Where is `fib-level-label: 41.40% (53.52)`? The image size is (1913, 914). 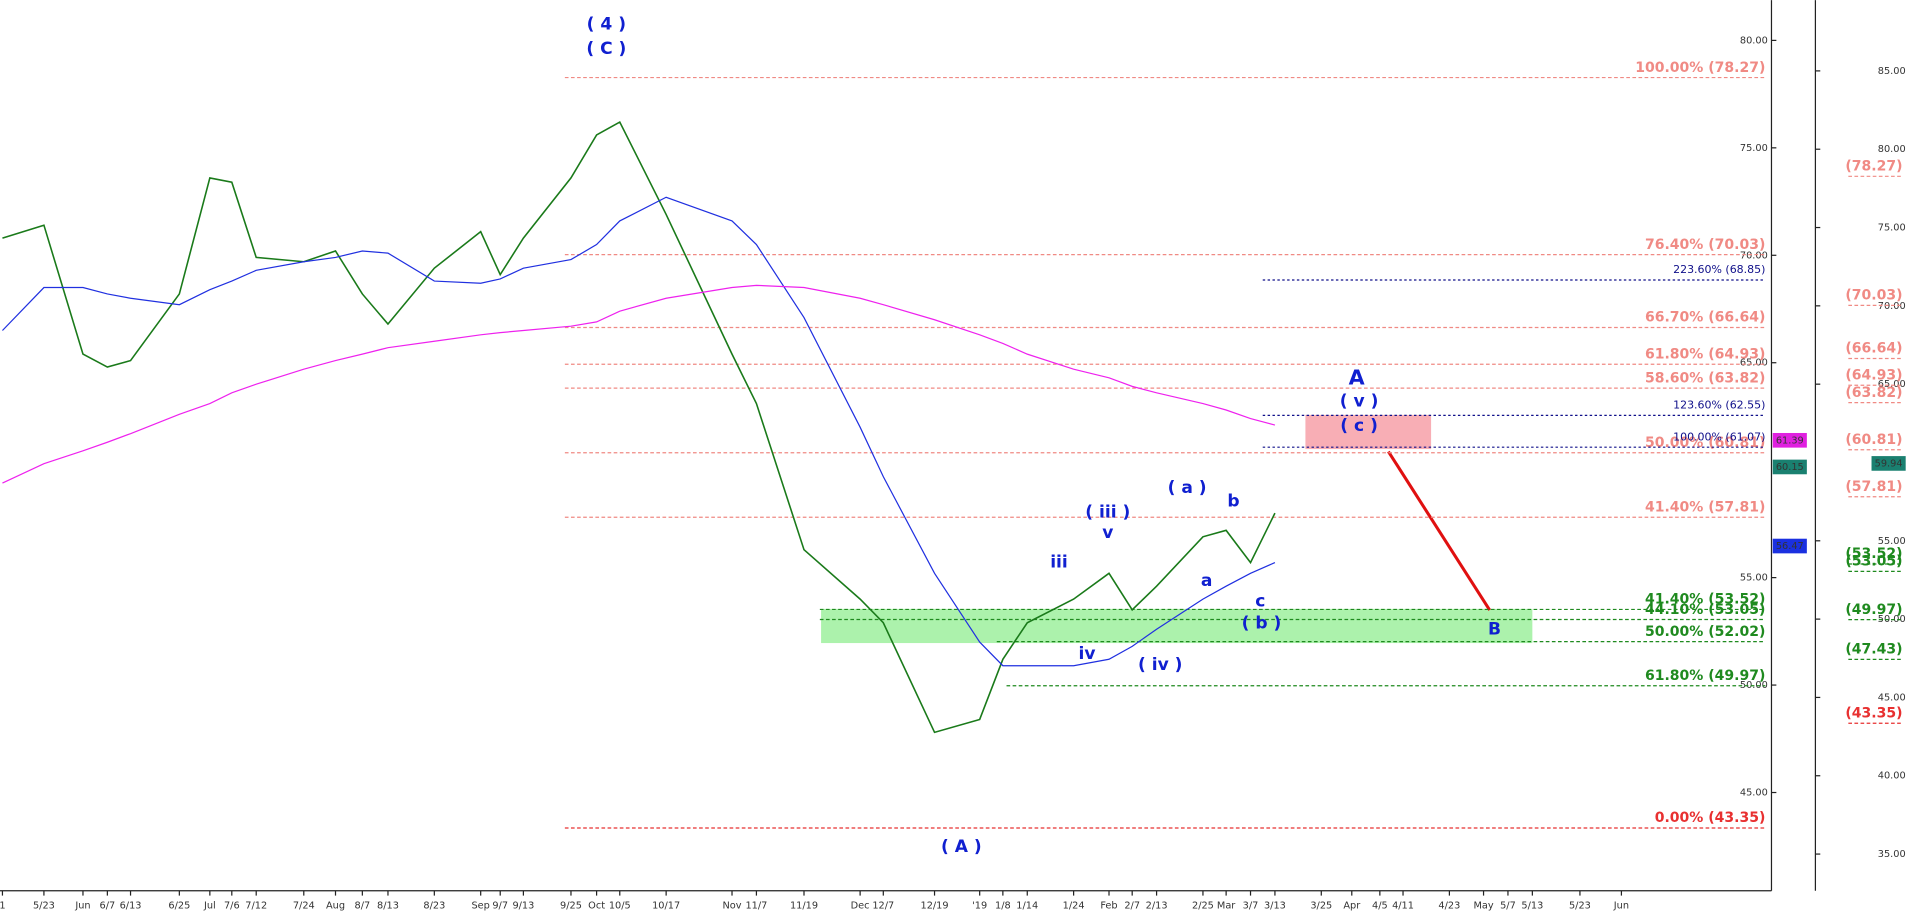 fib-level-label: 41.40% (53.52) is located at coordinates (1705, 600).